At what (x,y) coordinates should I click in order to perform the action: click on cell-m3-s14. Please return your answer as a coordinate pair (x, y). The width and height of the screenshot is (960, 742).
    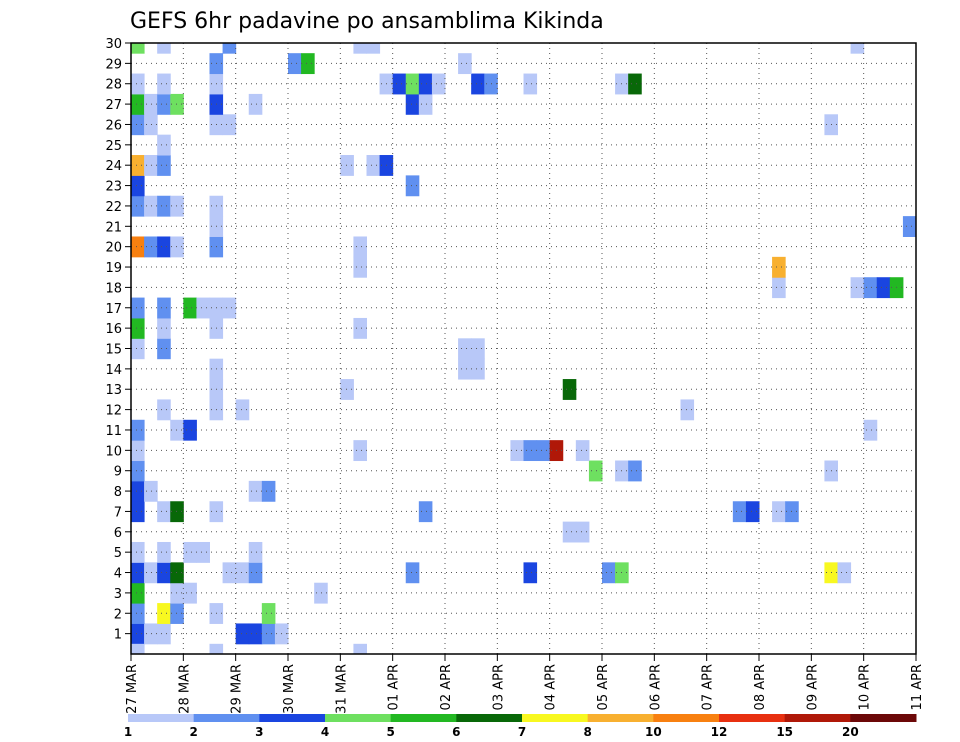
    Looking at the image, I should click on (321, 593).